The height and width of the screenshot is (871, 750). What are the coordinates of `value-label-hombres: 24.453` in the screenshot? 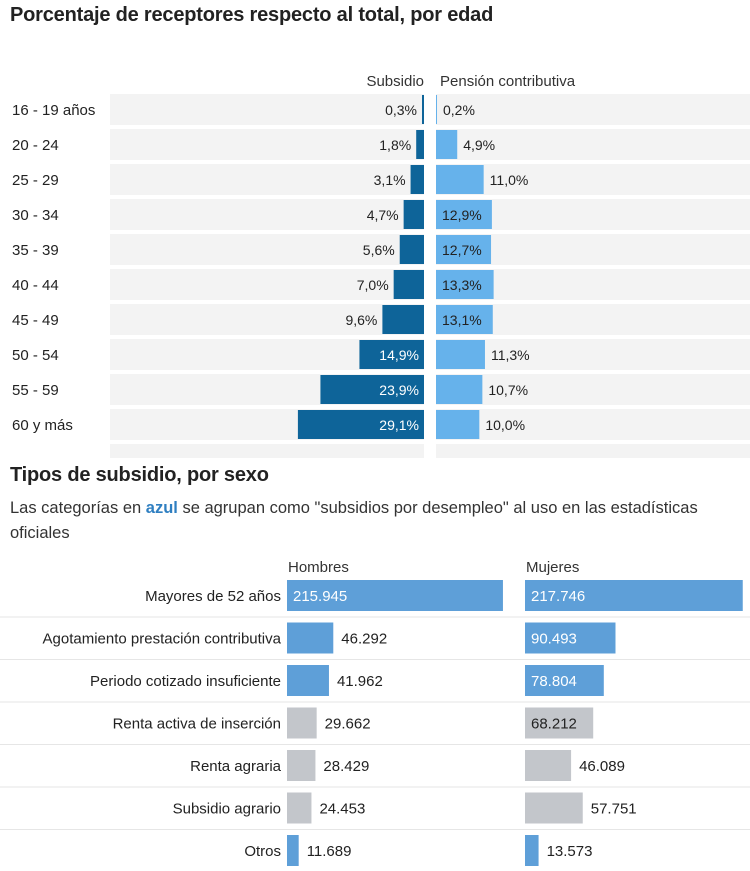 It's located at (342, 809).